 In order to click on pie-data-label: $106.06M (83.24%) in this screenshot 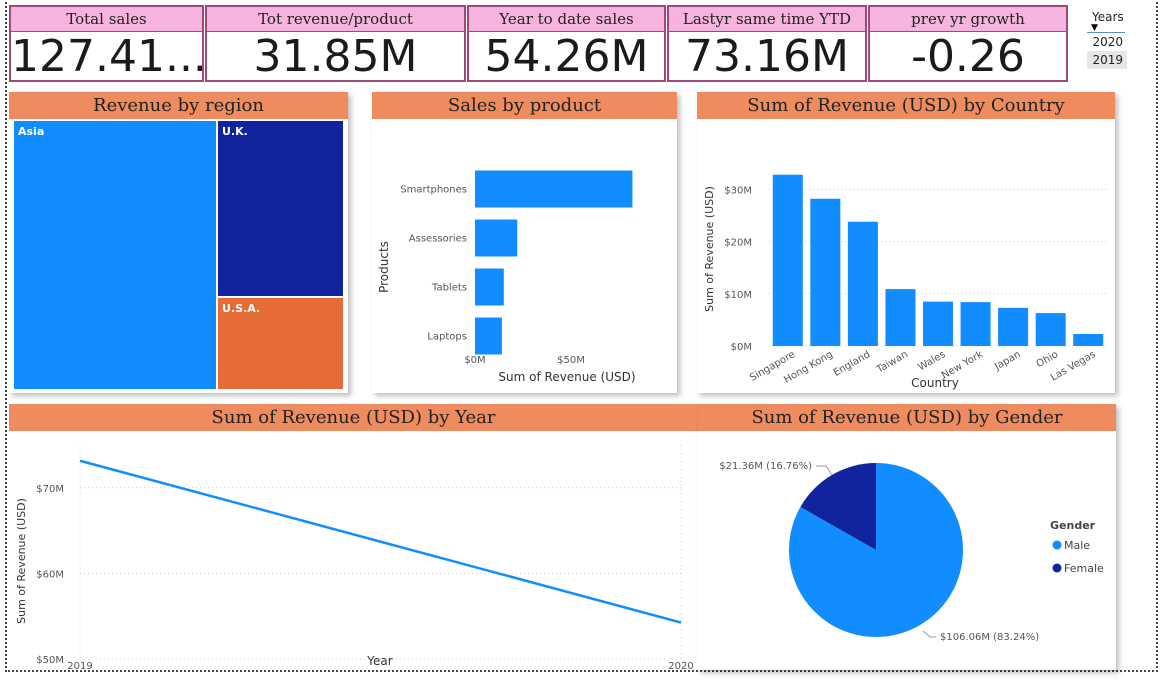, I will do `click(989, 637)`.